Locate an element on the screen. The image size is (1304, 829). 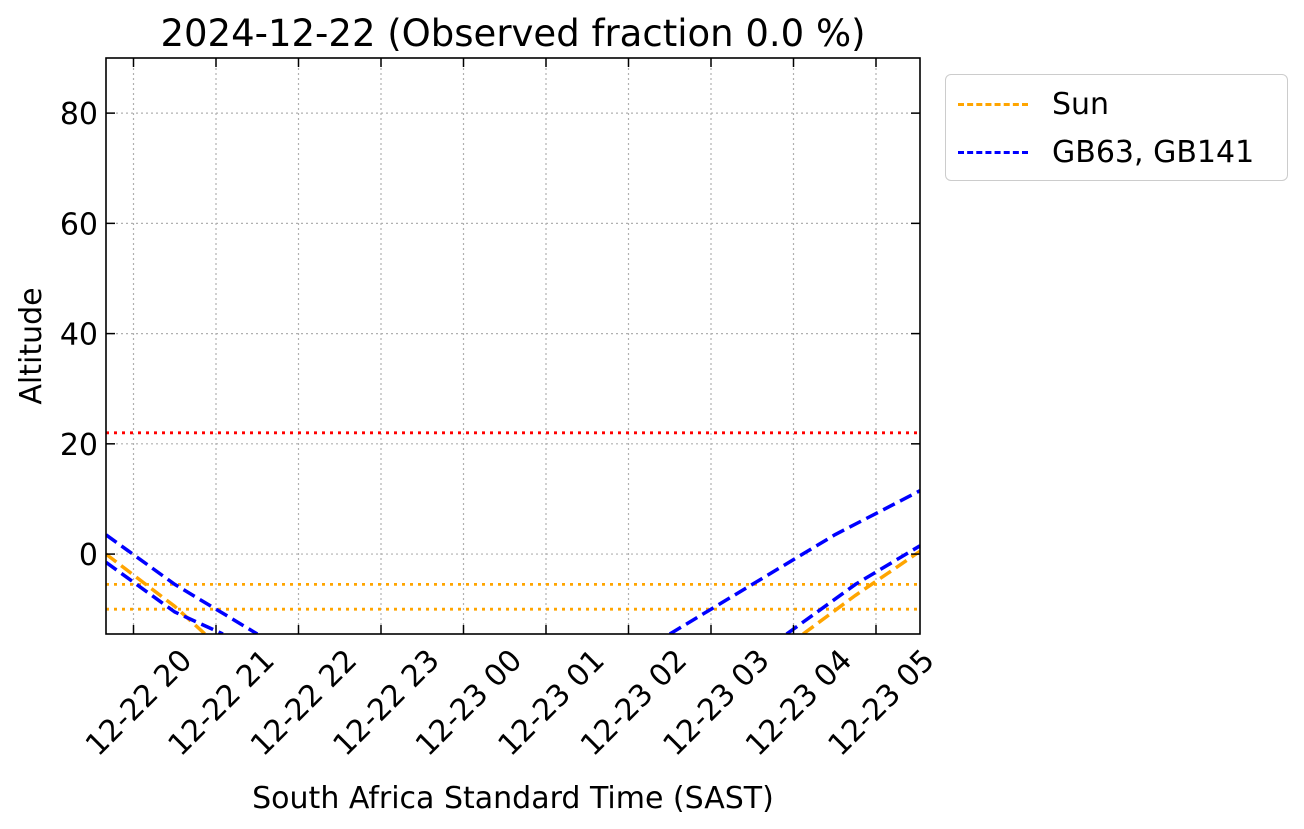
legend-label-targets: GB63, GB141 is located at coordinates (1153, 152).